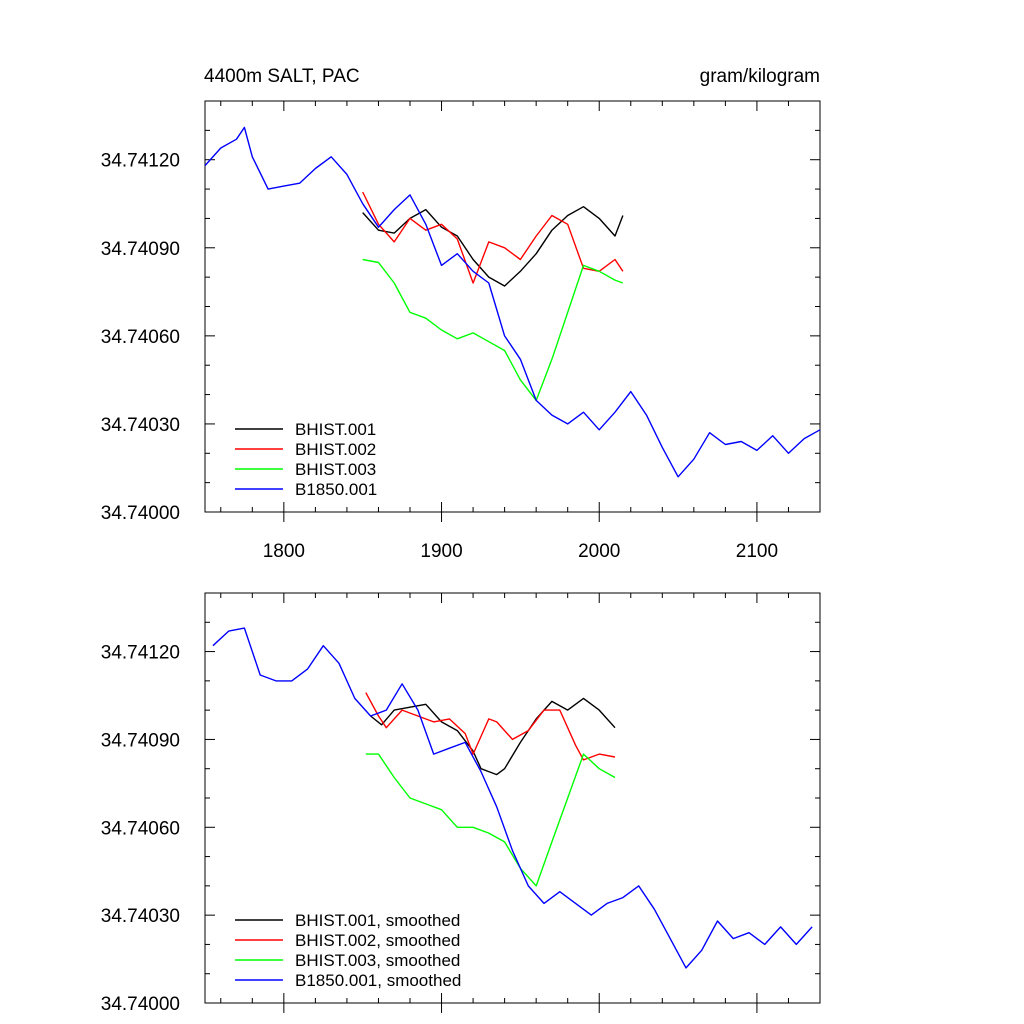  I want to click on legend-label: BHIST.002, smoothed, so click(377, 940).